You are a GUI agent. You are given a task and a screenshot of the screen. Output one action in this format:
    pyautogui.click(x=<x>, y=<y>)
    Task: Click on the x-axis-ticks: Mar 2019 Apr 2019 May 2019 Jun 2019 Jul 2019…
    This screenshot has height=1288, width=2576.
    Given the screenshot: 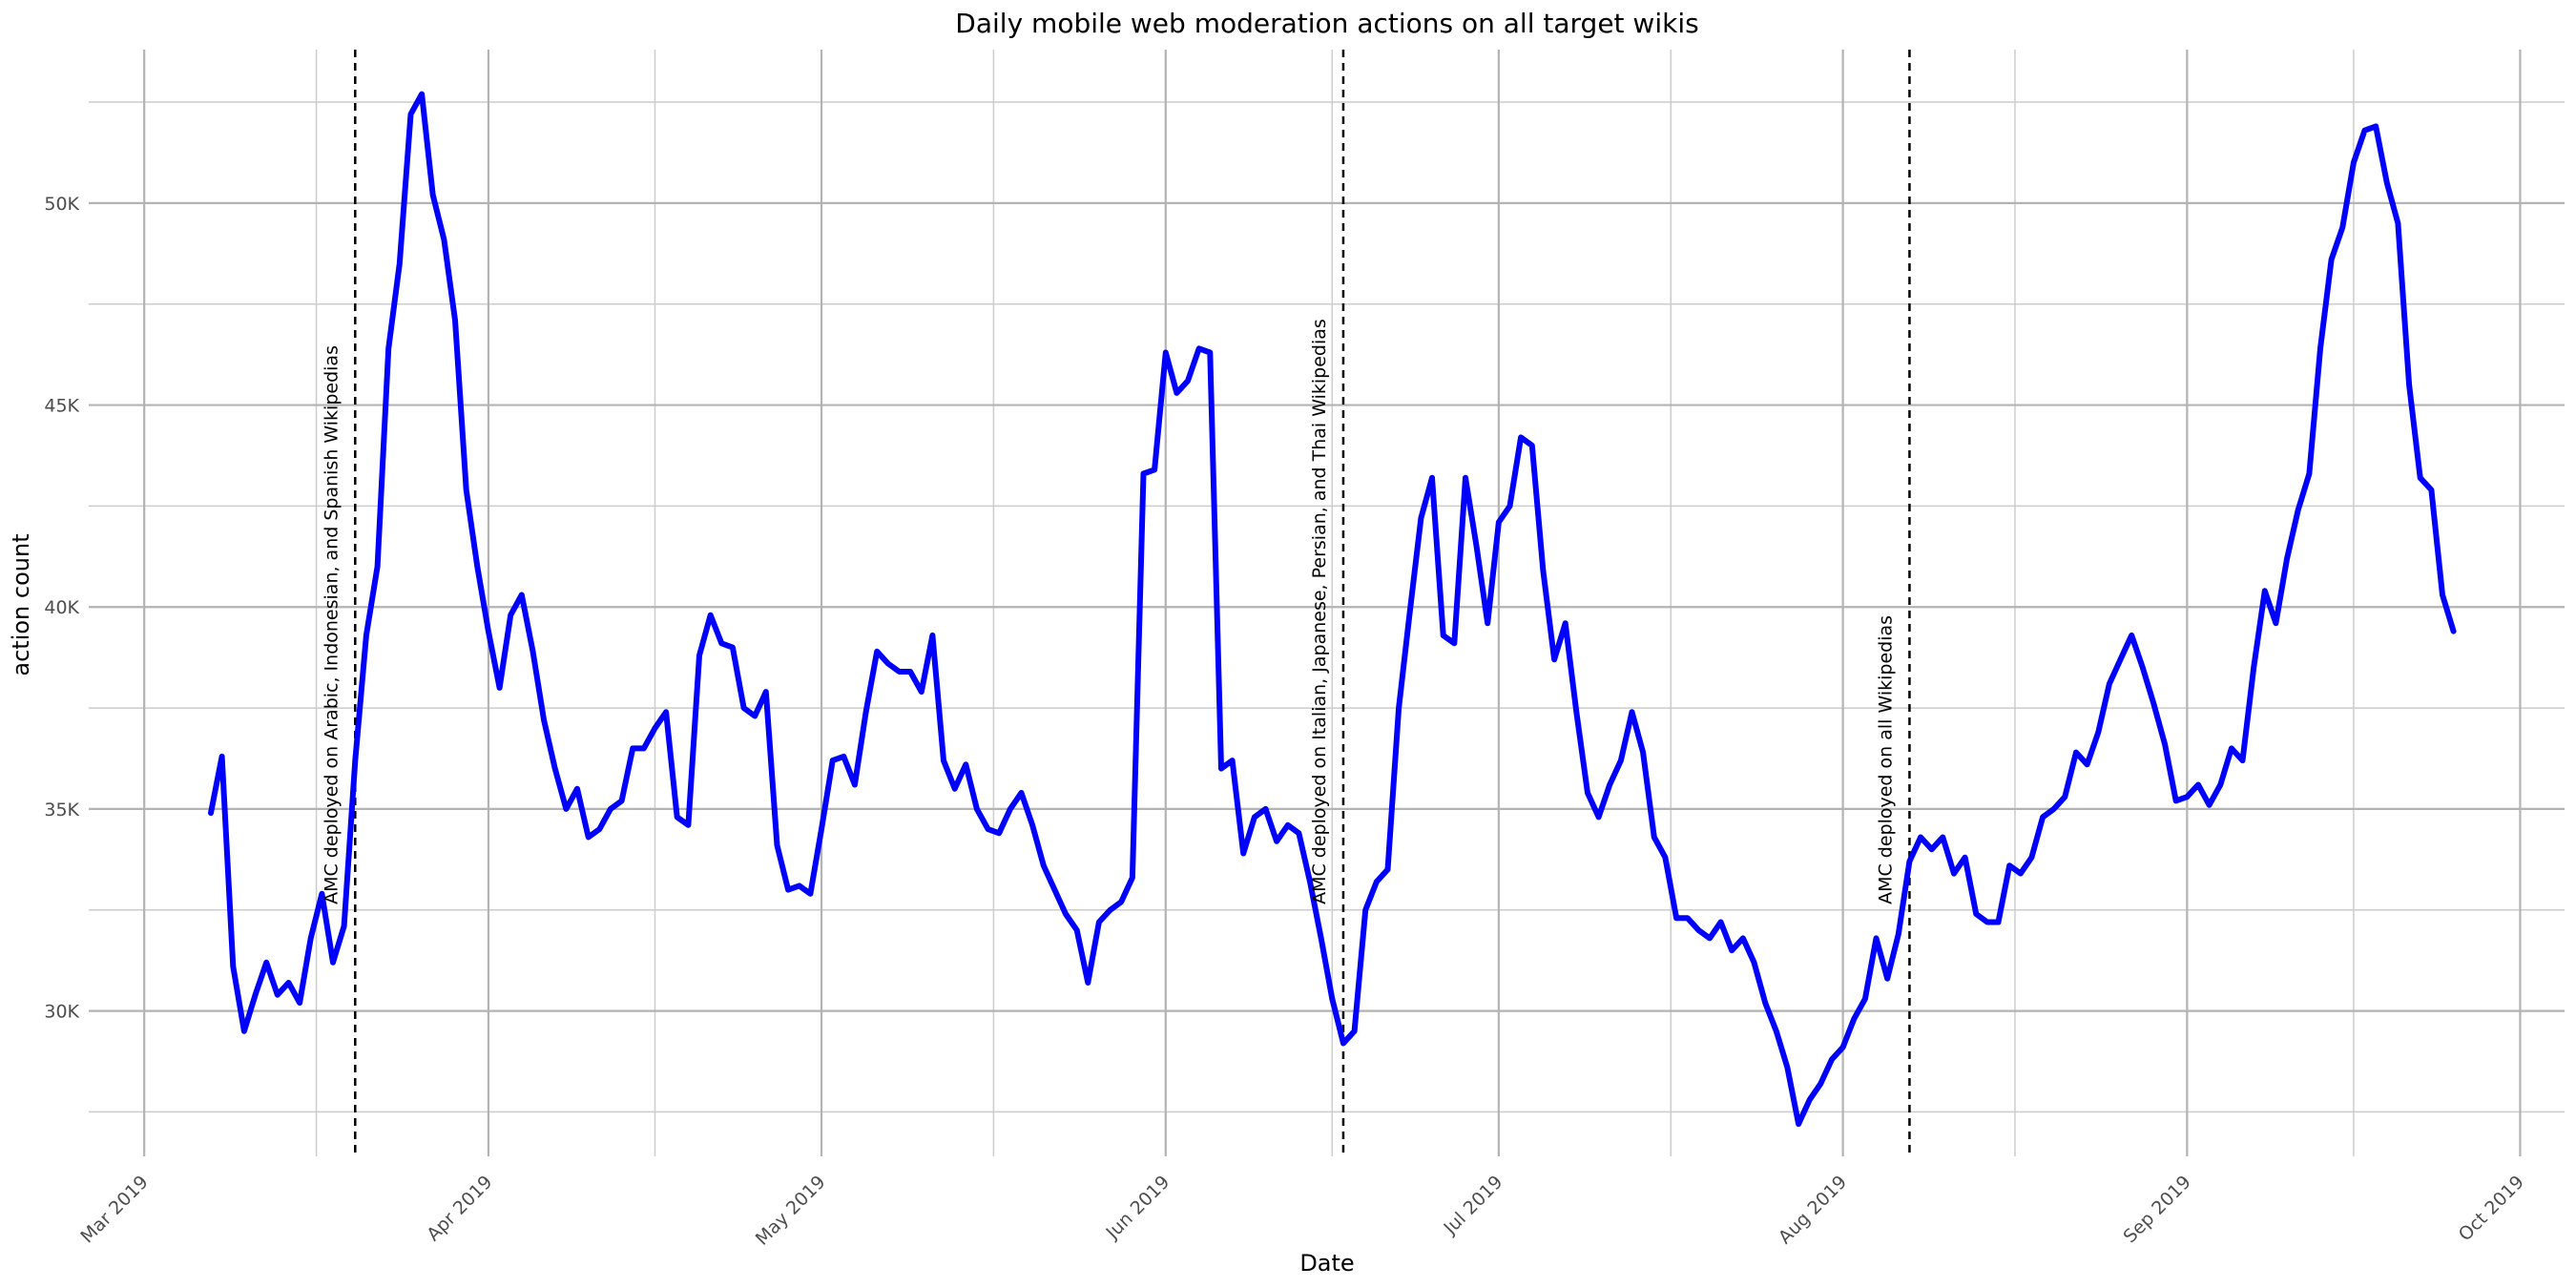 What is the action you would take?
    pyautogui.click(x=1302, y=1211)
    